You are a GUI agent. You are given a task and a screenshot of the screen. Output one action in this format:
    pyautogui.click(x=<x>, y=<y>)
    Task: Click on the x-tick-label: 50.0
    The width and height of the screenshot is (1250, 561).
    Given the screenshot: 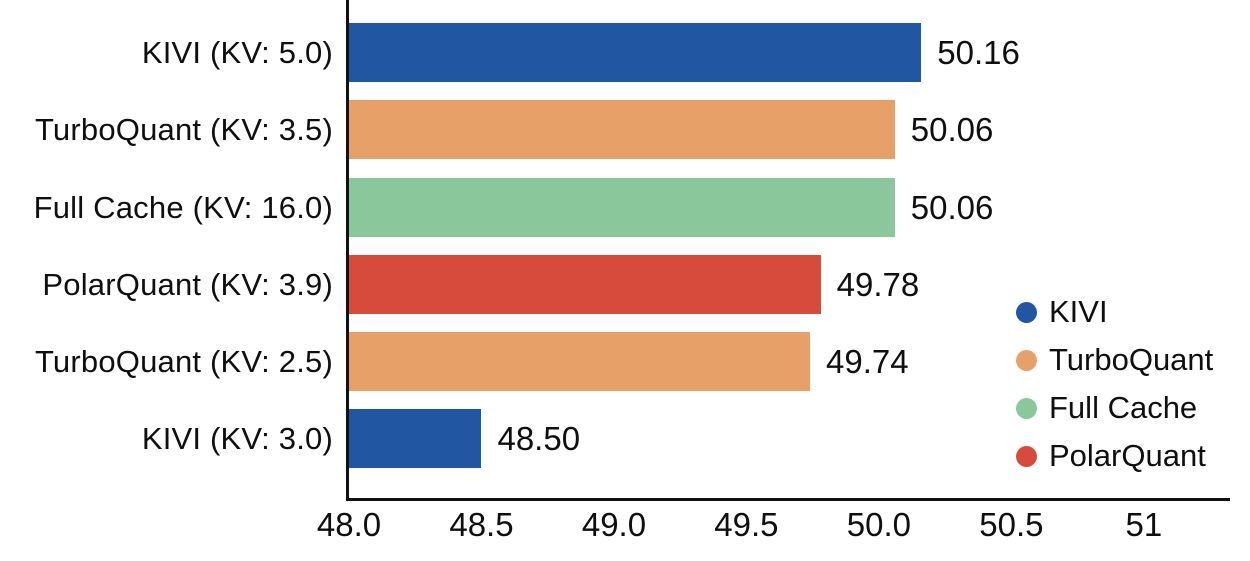 What is the action you would take?
    pyautogui.click(x=879, y=524)
    